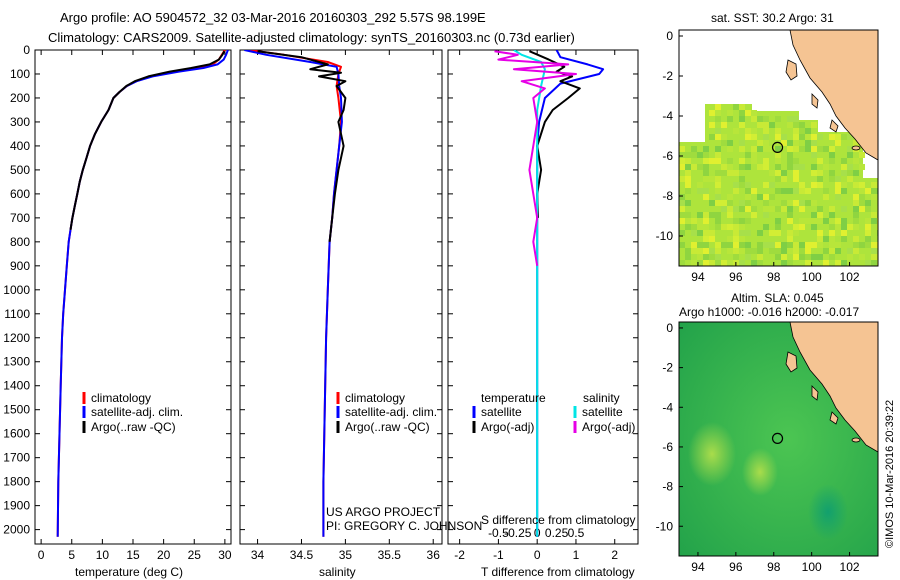 The height and width of the screenshot is (580, 900). I want to click on sst-map-frame, so click(778, 148).